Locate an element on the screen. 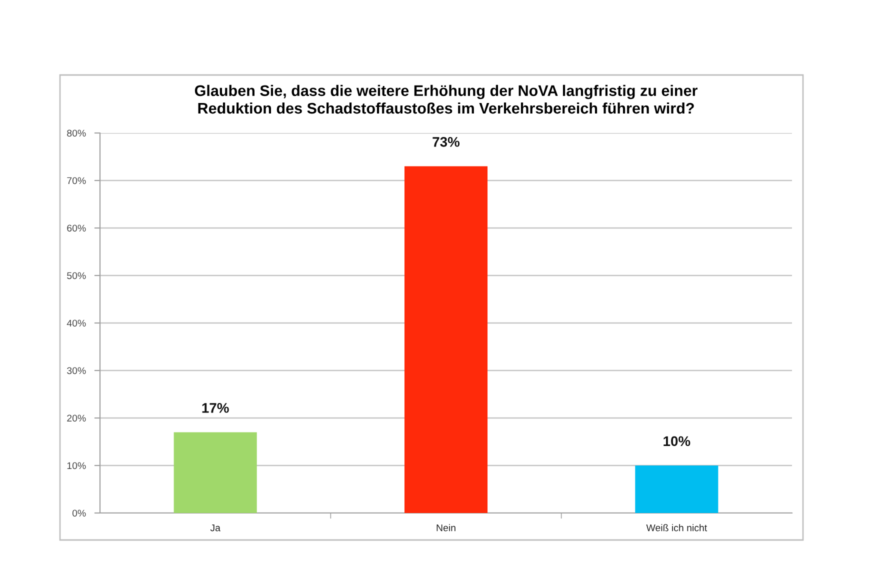 Image resolution: width=872 pixels, height=580 pixels. y-tick-label: 40% is located at coordinates (76, 323).